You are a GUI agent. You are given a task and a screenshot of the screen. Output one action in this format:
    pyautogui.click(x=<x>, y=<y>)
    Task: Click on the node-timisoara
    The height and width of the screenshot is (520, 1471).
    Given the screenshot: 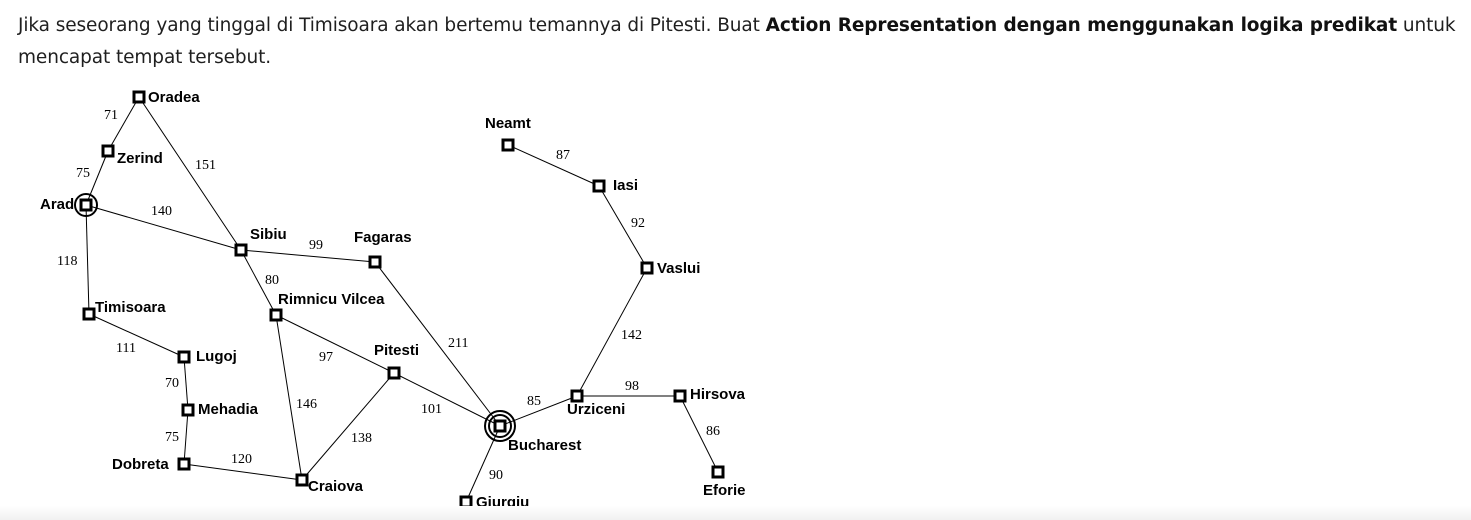 What is the action you would take?
    pyautogui.click(x=89, y=314)
    